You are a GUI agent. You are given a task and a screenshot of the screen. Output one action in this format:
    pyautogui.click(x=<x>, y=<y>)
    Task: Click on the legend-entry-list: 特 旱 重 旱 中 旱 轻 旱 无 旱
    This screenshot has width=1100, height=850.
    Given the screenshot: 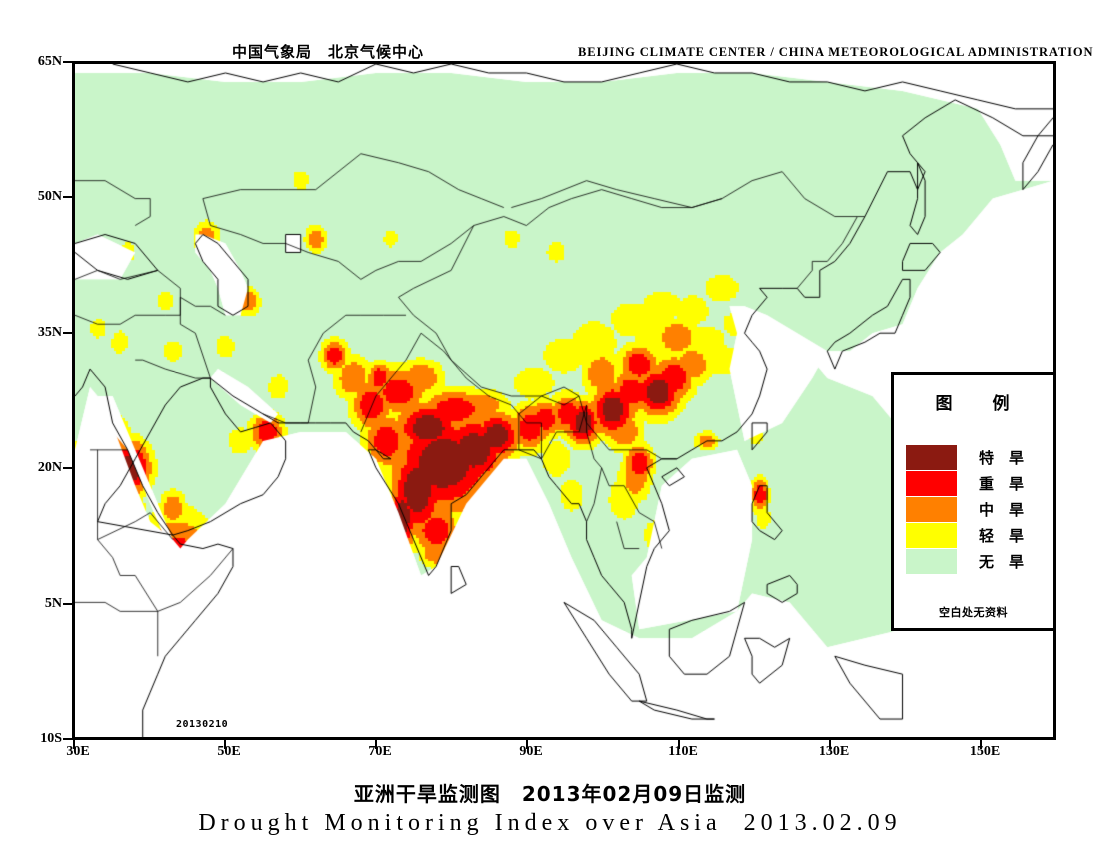 What is the action you would take?
    pyautogui.click(x=976, y=509)
    